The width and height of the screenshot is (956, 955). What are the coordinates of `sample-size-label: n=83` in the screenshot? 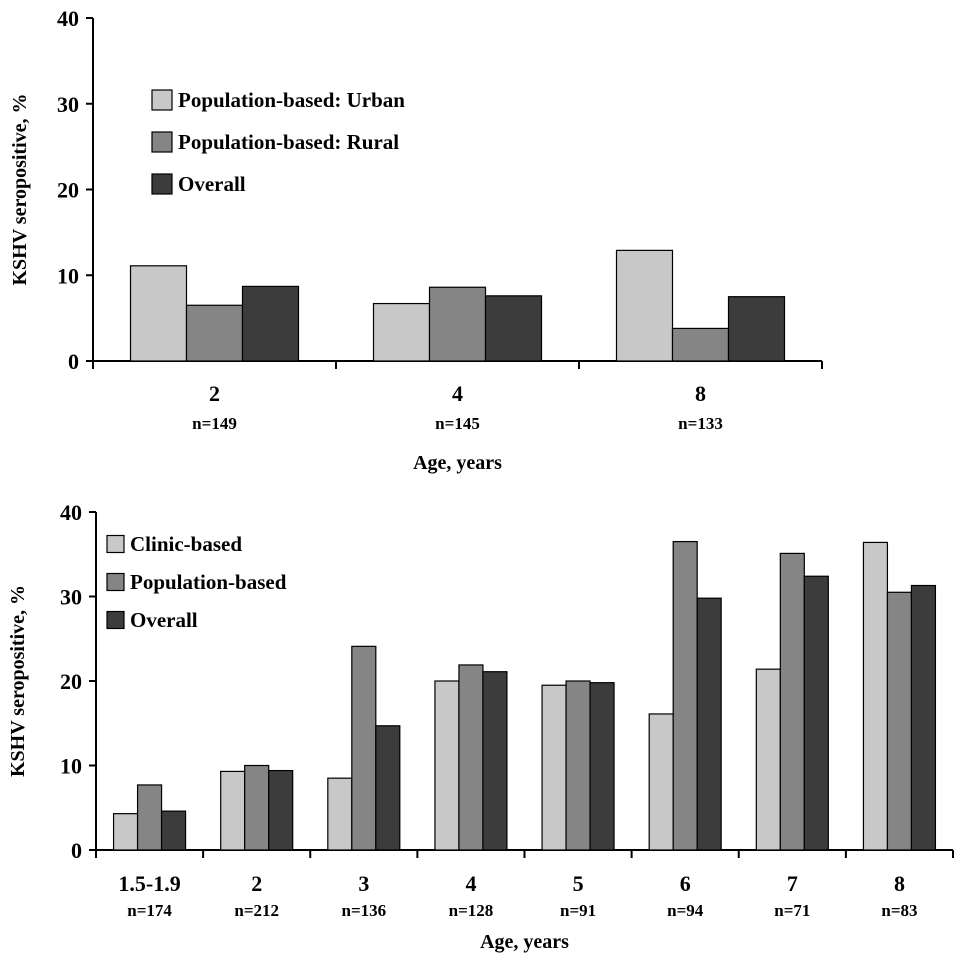 It's located at (899, 910).